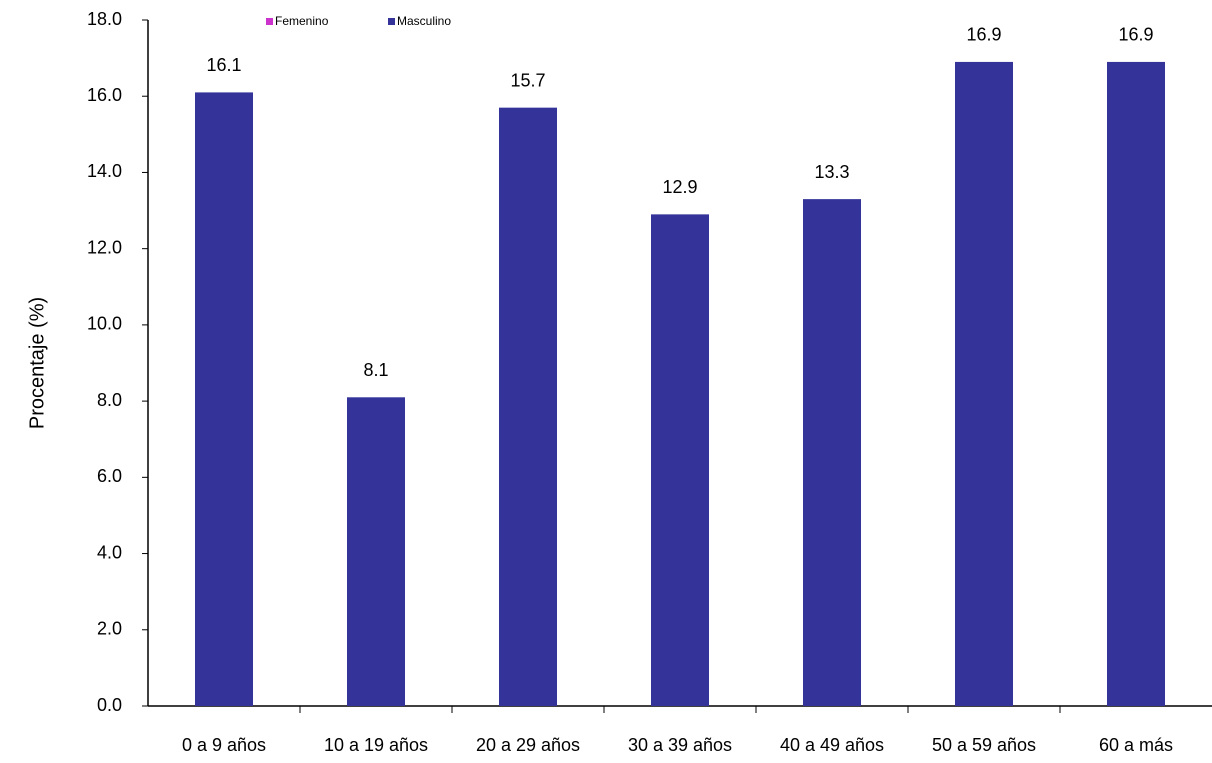 This screenshot has width=1212, height=763. Describe the element at coordinates (424, 21) in the screenshot. I see `legend-label: Masculino` at that location.